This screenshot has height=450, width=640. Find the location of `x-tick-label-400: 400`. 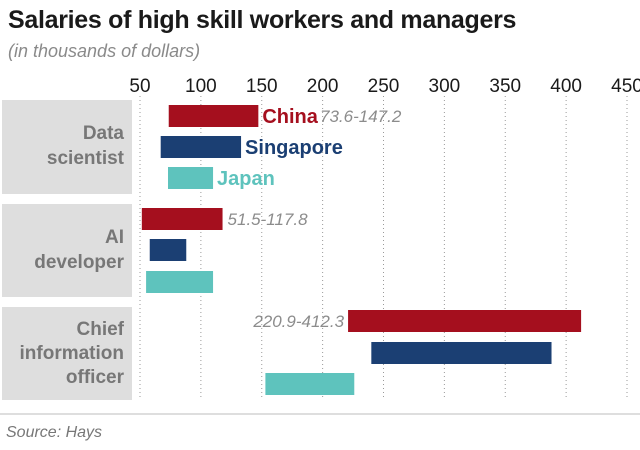

x-tick-label-400: 400 is located at coordinates (566, 86).